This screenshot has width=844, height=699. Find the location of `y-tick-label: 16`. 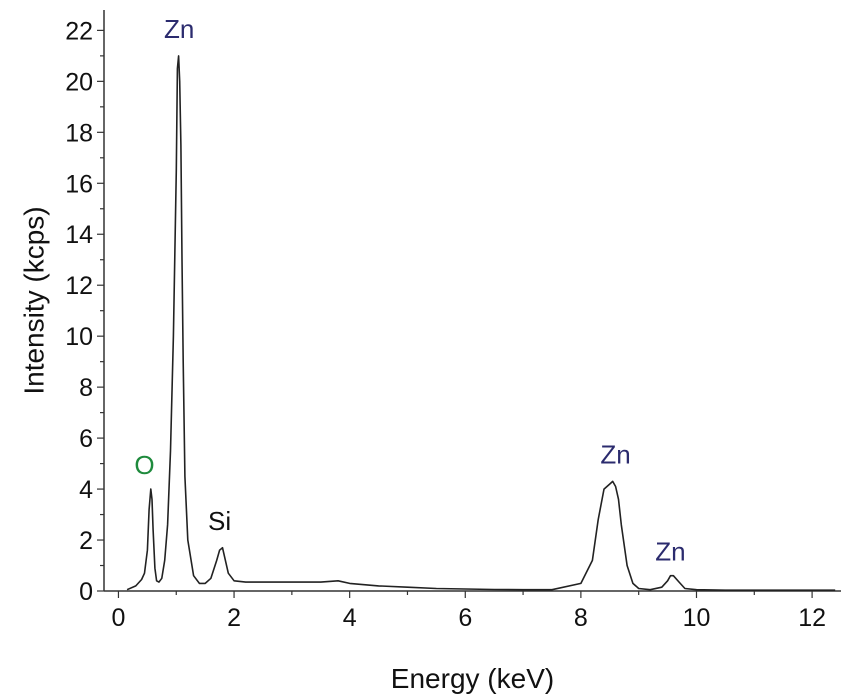

y-tick-label: 16 is located at coordinates (79, 184).